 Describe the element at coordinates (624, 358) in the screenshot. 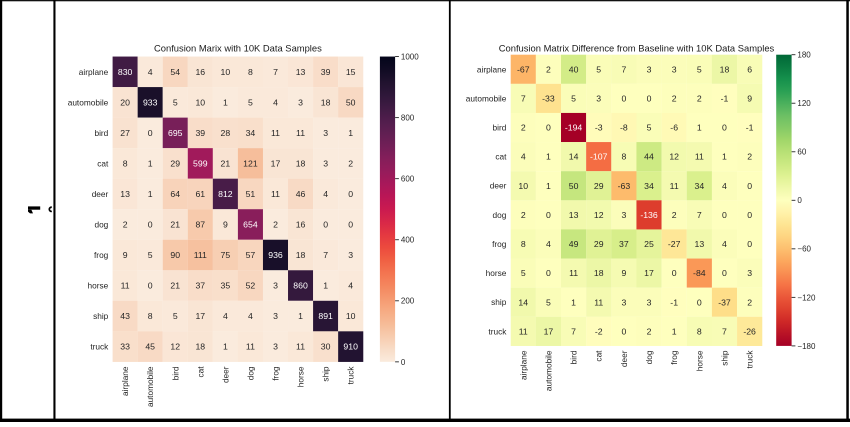

I see `svg-text: deer` at that location.